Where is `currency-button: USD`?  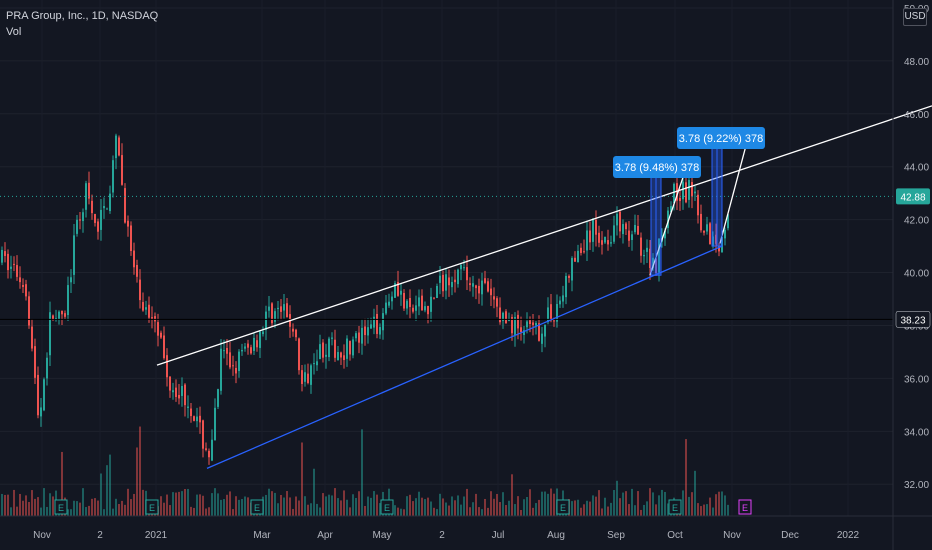
currency-button: USD is located at coordinates (915, 17).